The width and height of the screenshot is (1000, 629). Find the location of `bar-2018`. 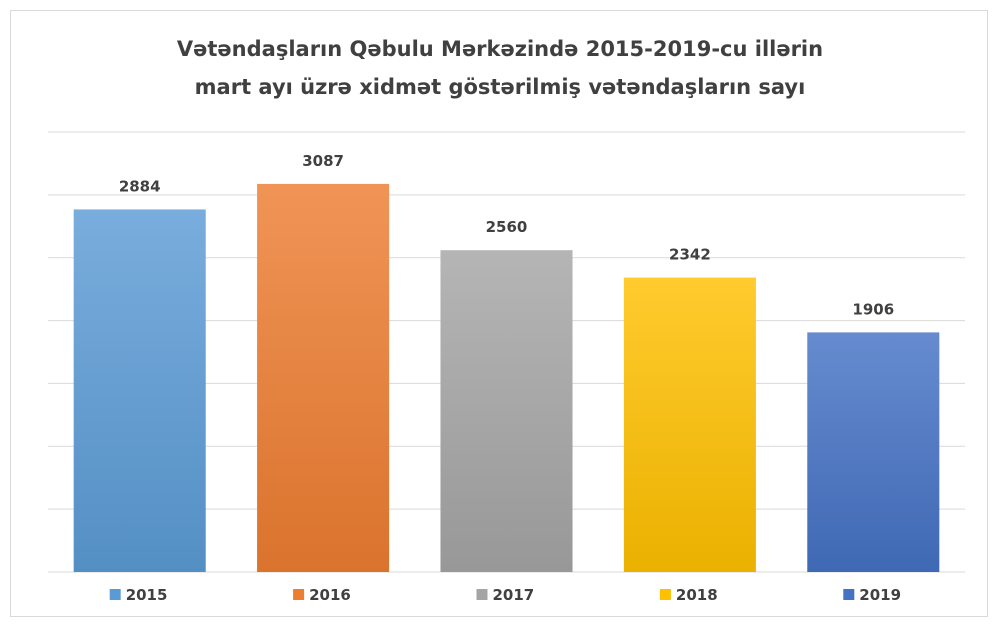

bar-2018 is located at coordinates (689, 424).